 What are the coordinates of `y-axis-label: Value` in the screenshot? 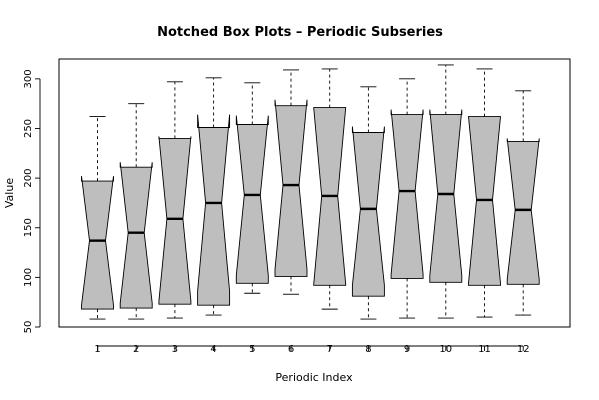 It's located at (9, 193).